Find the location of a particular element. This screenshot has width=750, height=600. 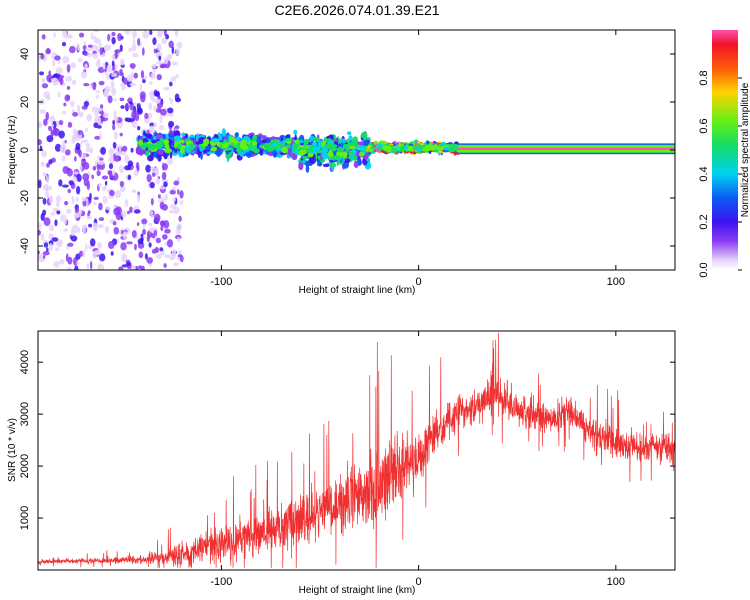

colorbar-tick-label: 0.8 is located at coordinates (704, 77).